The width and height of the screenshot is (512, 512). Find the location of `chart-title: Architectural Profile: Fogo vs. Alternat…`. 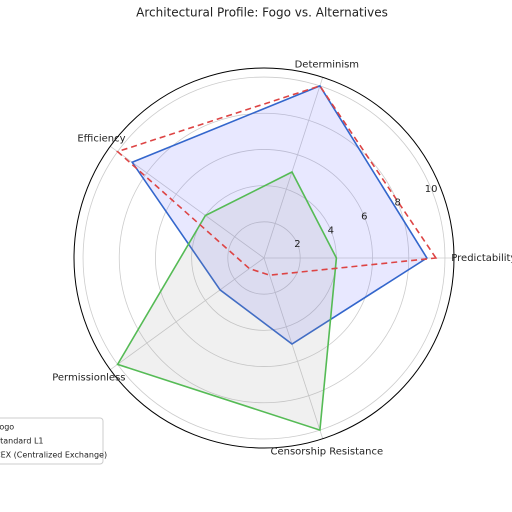

chart-title: Architectural Profile: Fogo vs. Alternat… is located at coordinates (262, 13).